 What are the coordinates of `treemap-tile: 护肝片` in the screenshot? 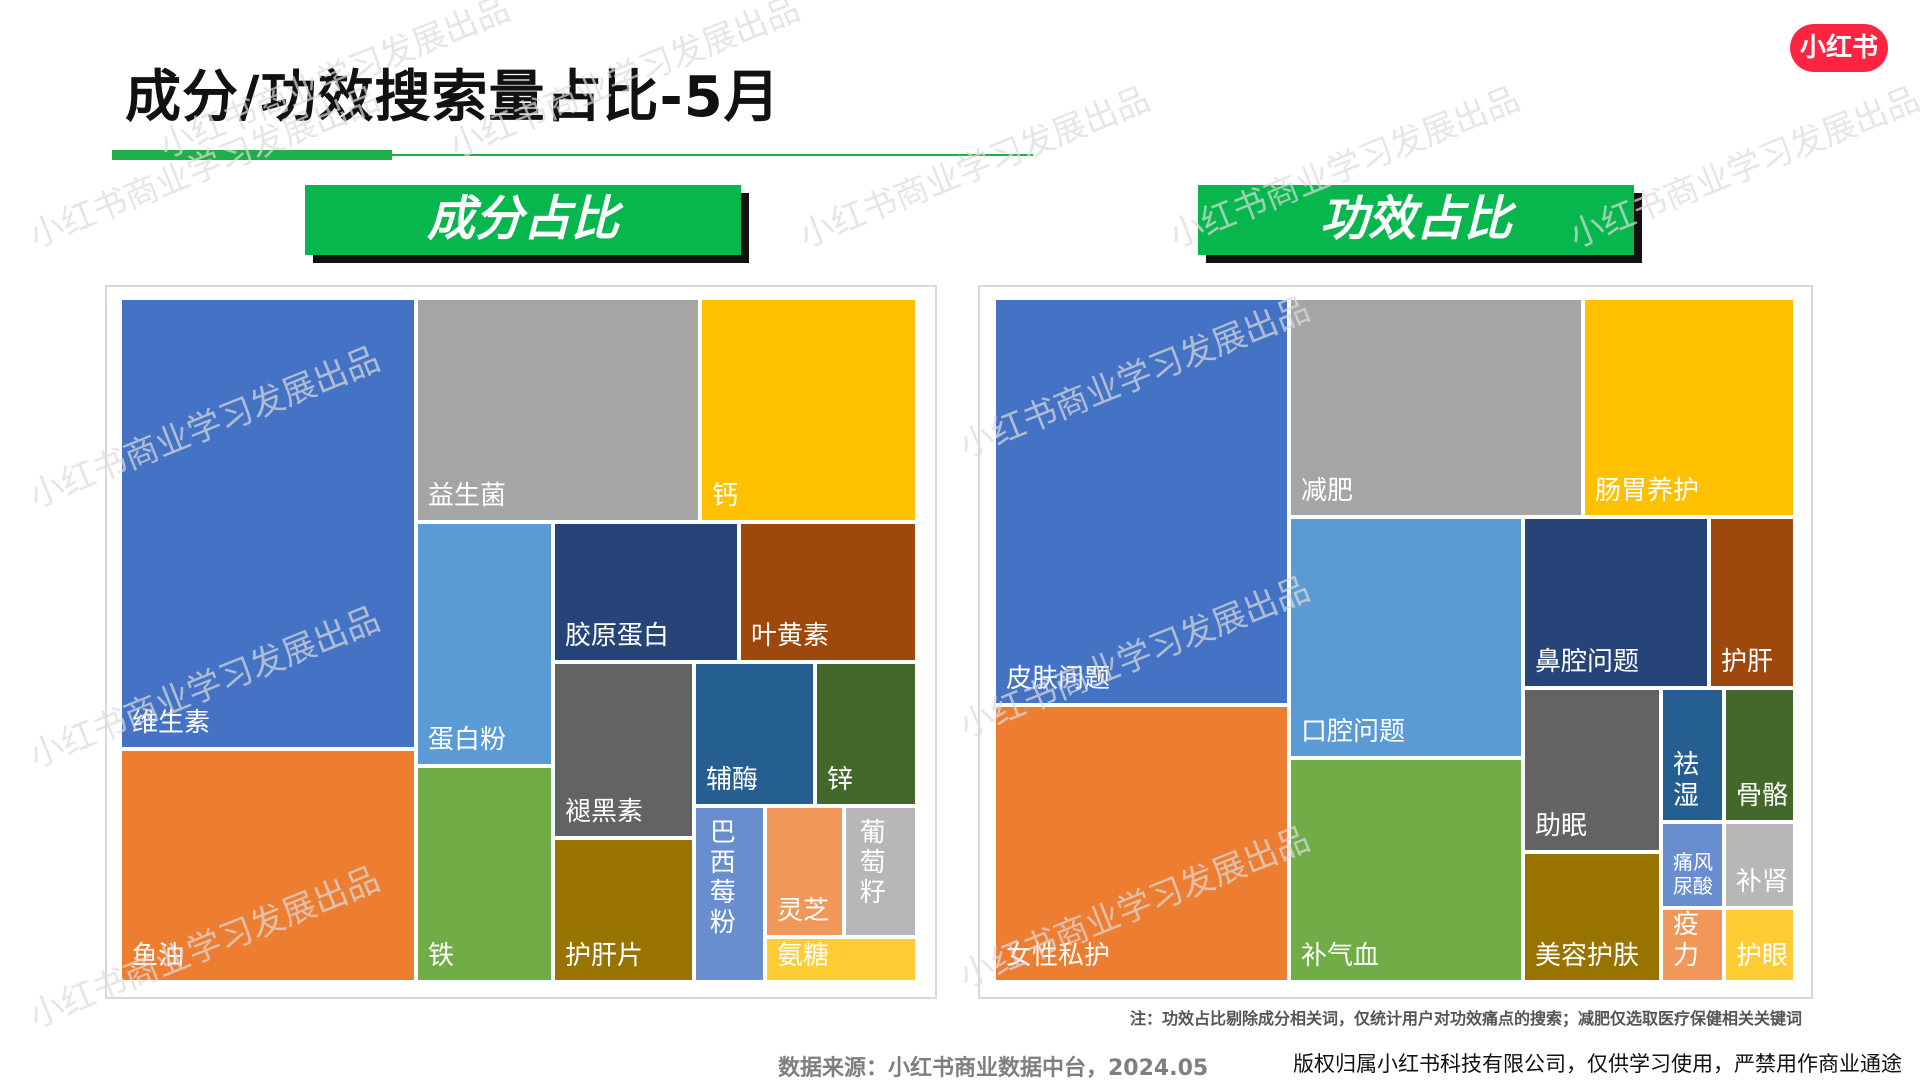 It's located at (623, 910).